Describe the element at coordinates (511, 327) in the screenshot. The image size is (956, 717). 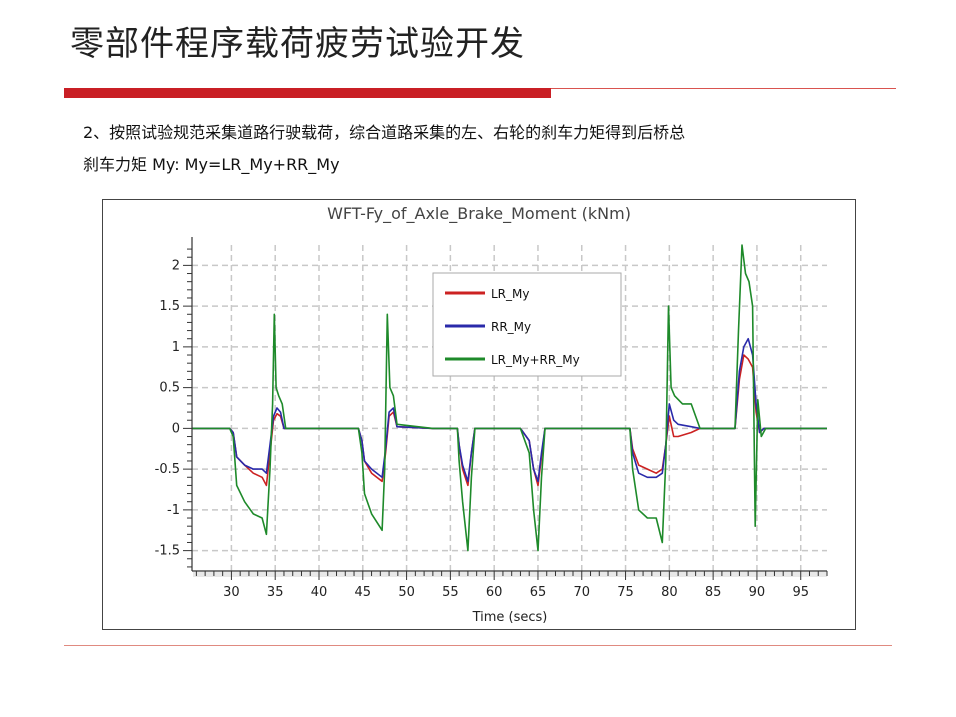
I see `legend-label: RR_My` at that location.